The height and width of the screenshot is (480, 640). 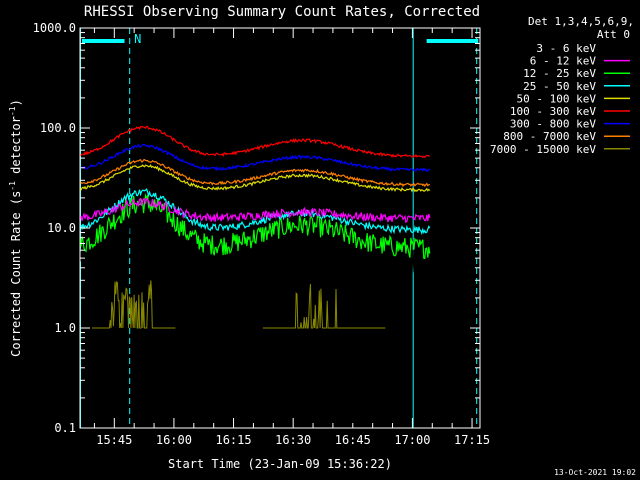 I want to click on x-tick-label: 17:15, so click(x=472, y=440).